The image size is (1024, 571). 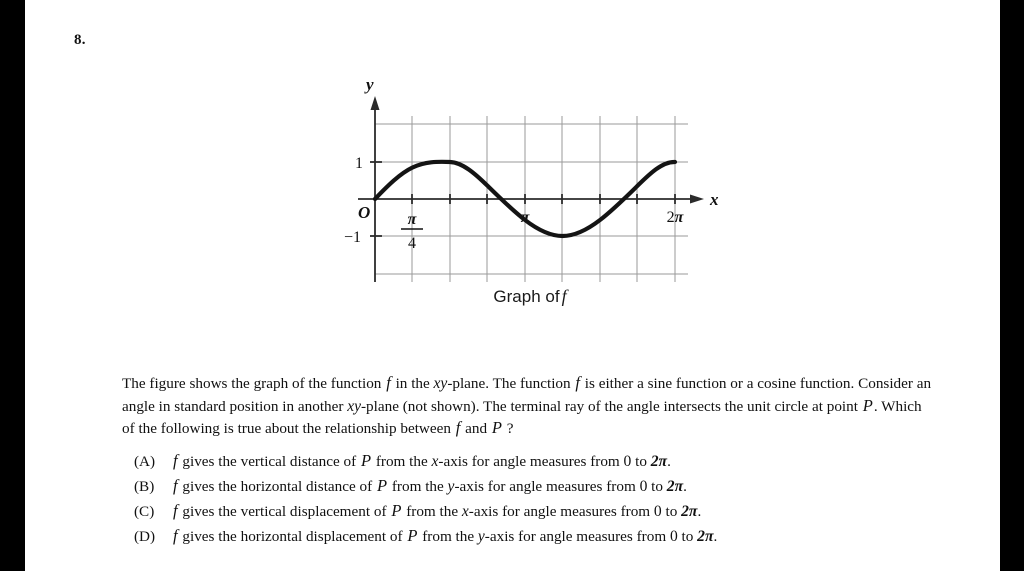 I want to click on choice-d-before: gives the horizontal displacement of, so click(x=292, y=536).